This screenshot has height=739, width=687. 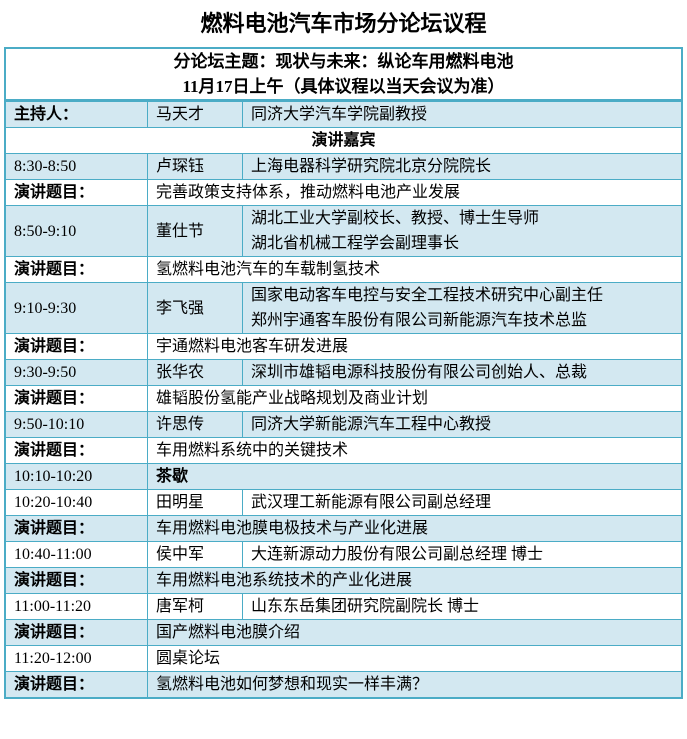 I want to click on table-row-speaker: 10:20-10:40 田明星 武汉理工新能源有限公司副总经理, so click(x=343, y=502).